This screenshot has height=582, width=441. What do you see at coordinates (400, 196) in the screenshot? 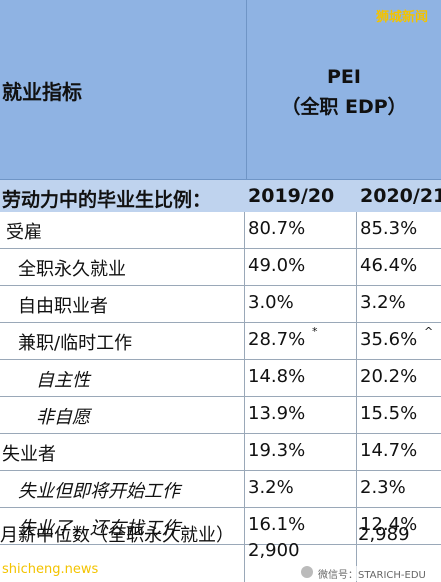
I see `year-2020-21-header: 2020/21` at bounding box center [400, 196].